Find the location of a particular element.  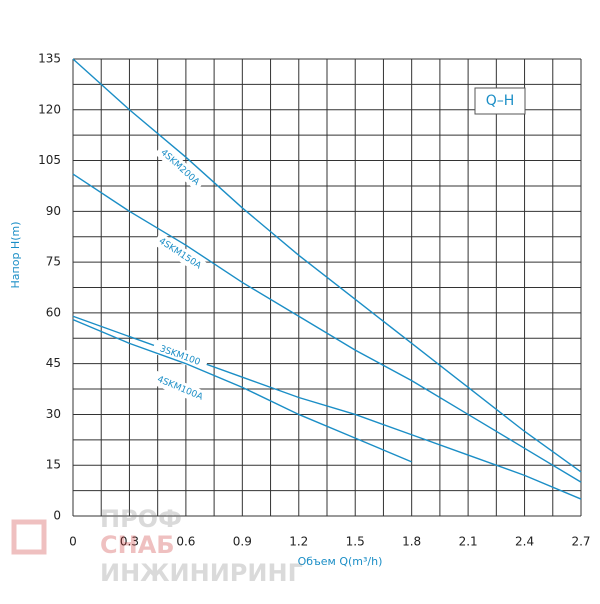

x-axis-label: Объем Q(m³/h) is located at coordinates (340, 561).